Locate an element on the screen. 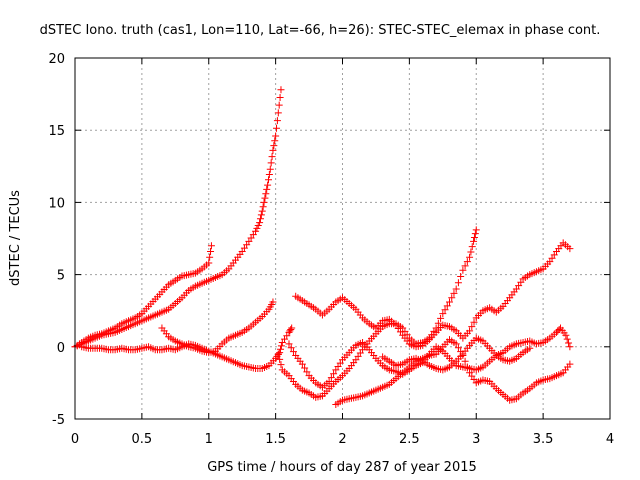  x-tick-label: 4 is located at coordinates (610, 439).